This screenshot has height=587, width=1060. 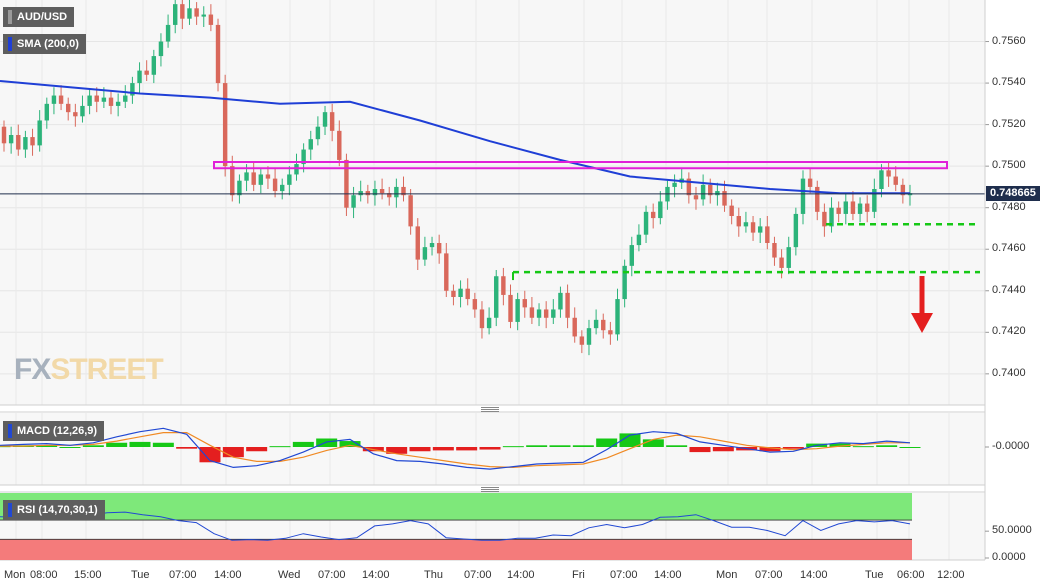 I want to click on macd-legend: MACD (12,26,9), so click(x=54, y=431).